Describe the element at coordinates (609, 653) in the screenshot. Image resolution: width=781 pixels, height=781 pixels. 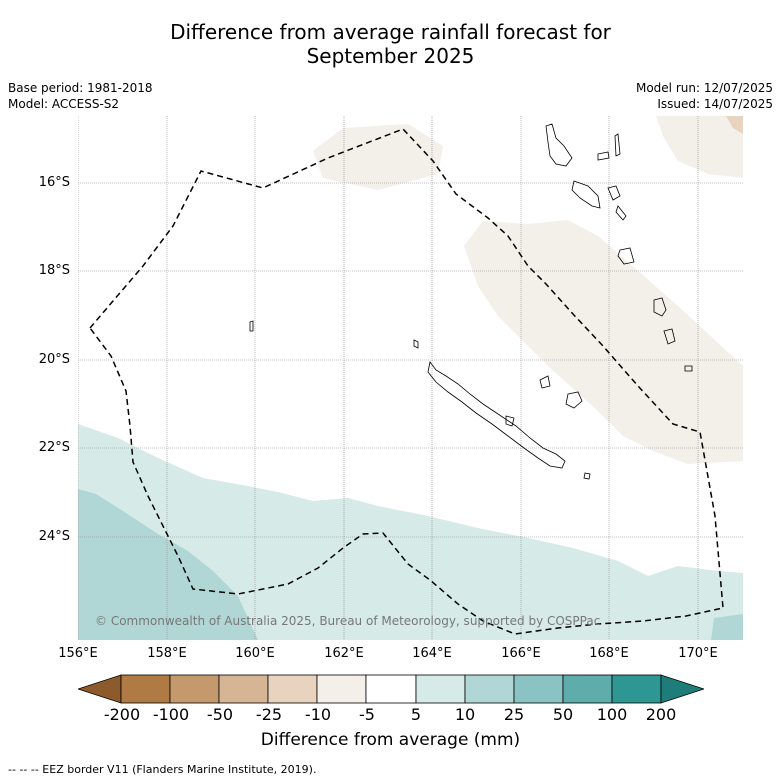
I see `lon-label-168e: 168°E` at that location.